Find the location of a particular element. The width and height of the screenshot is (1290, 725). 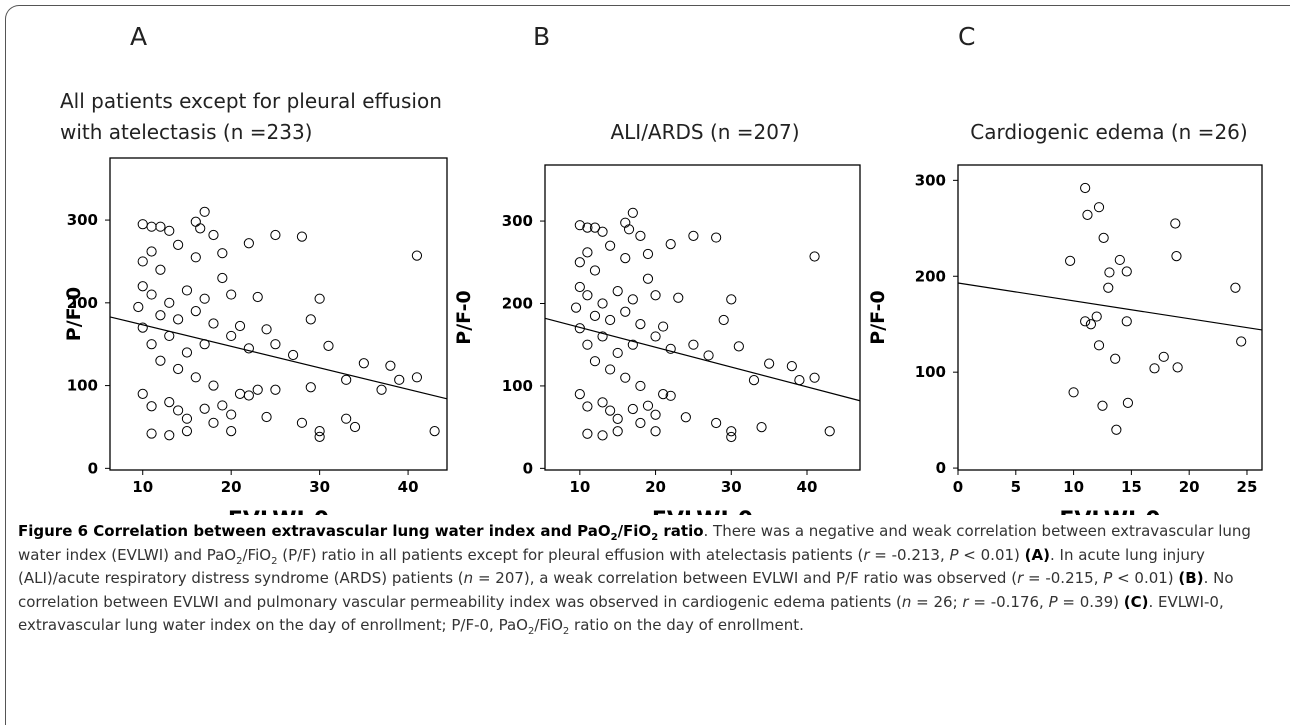

caption-text: = -0.213, is located at coordinates (909, 554).